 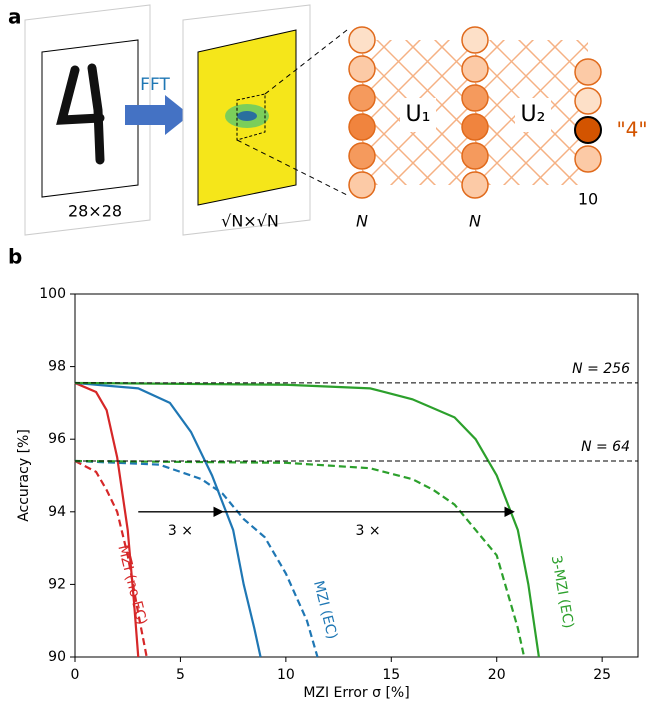 I want to click on reference-label: N = 256, so click(x=601, y=369).